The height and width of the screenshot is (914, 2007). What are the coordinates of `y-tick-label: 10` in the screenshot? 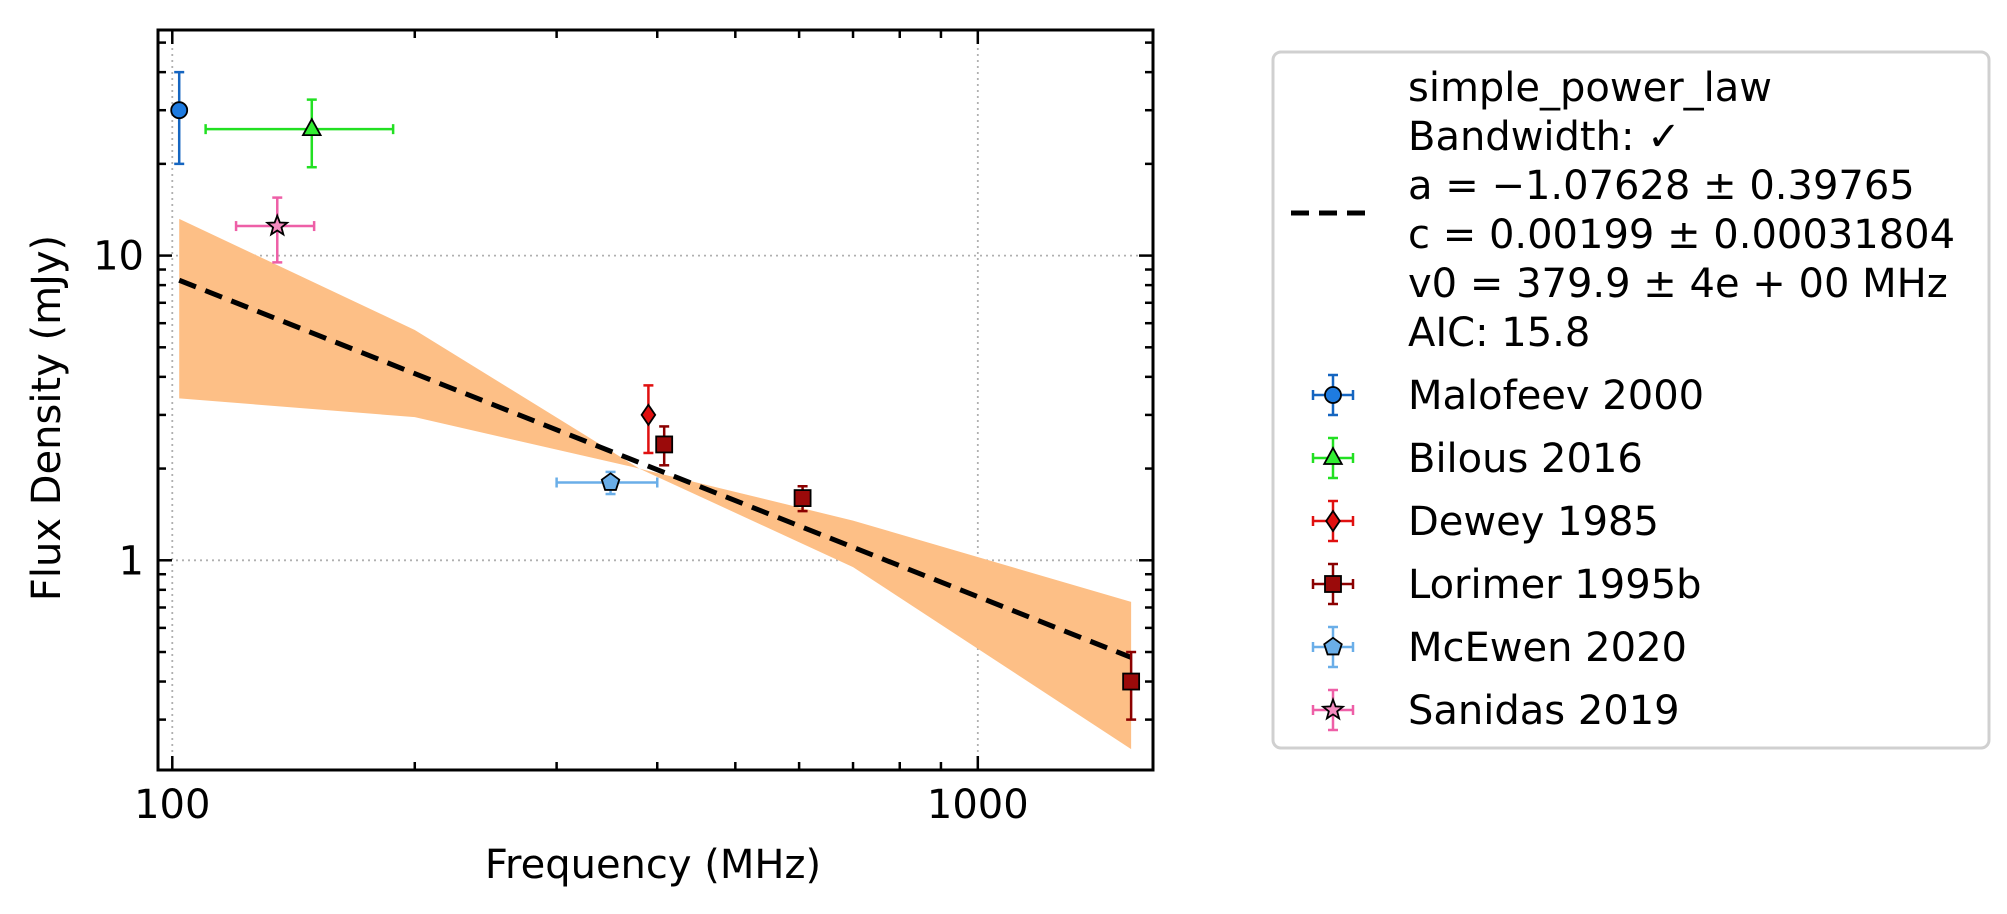 It's located at (118, 257).